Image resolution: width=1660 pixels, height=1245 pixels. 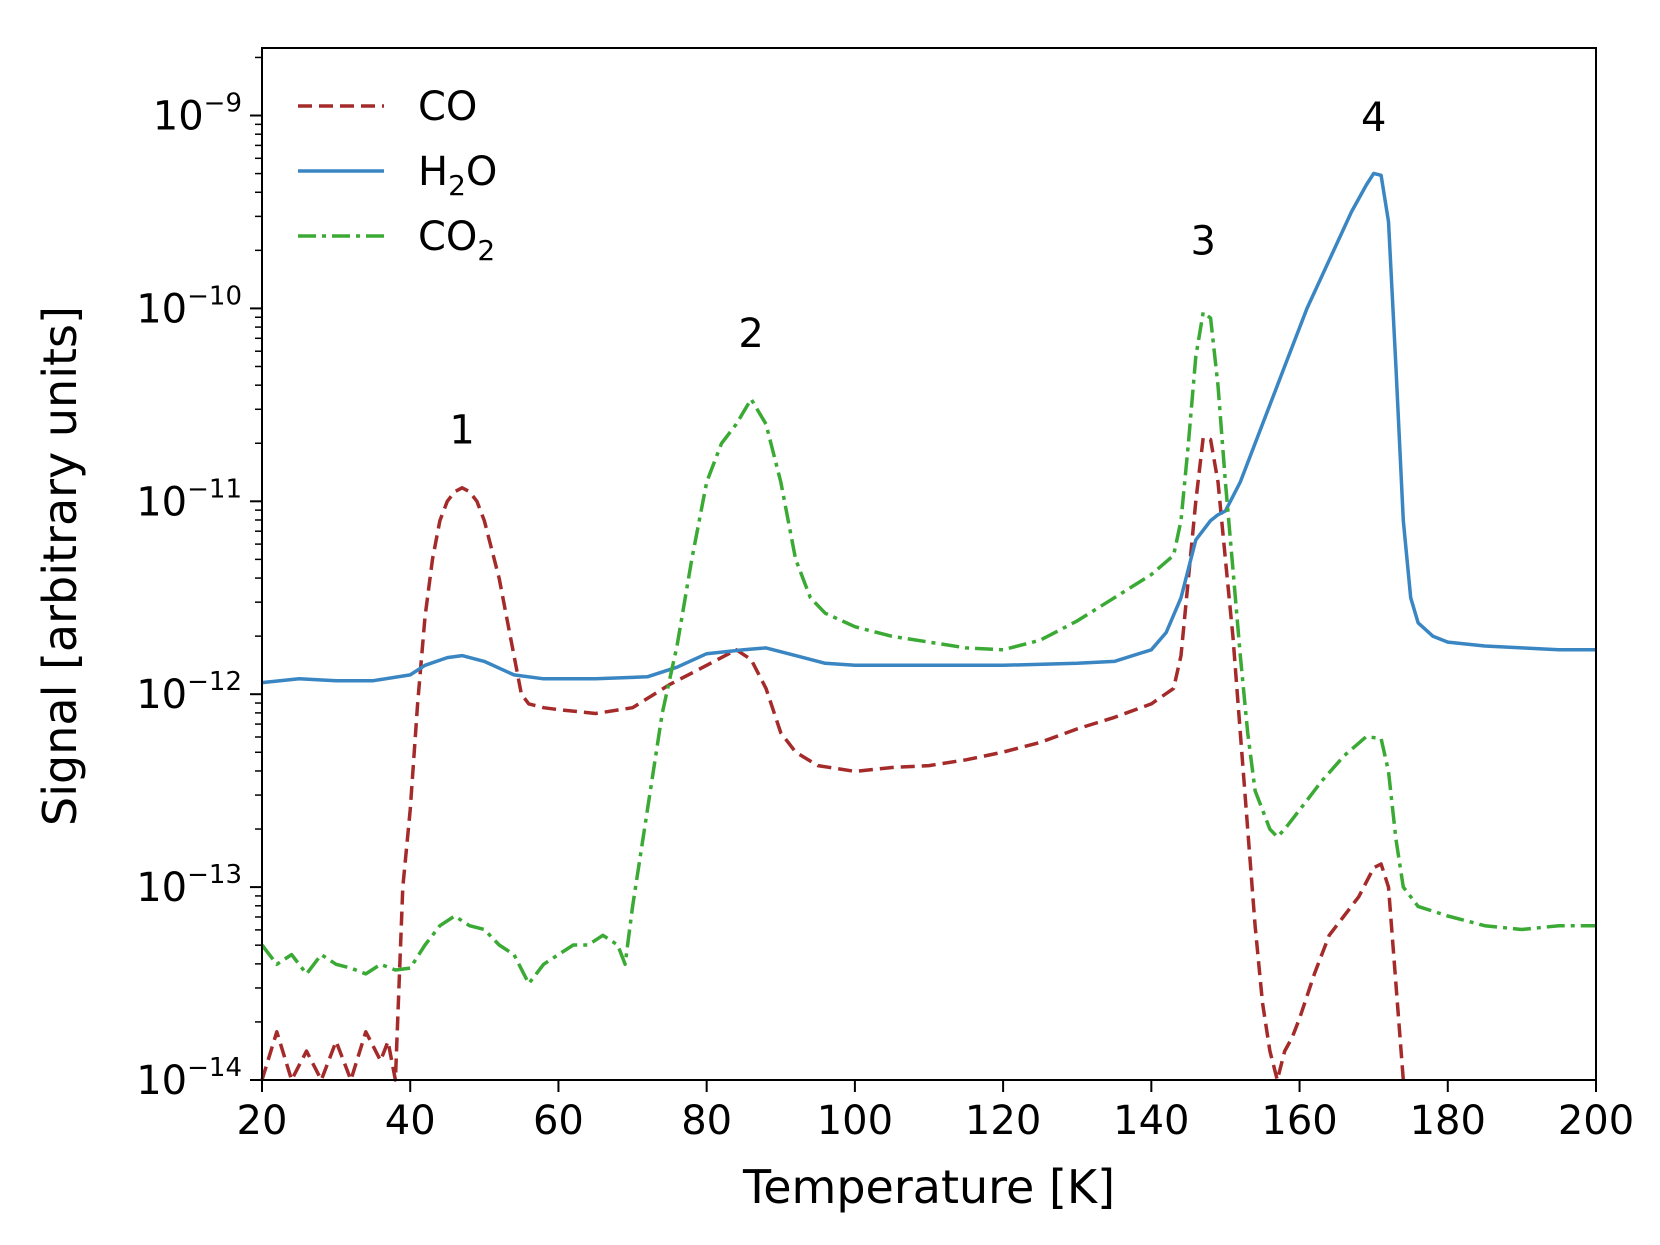 I want to click on y-tick-label: 10−12, so click(x=189, y=692).